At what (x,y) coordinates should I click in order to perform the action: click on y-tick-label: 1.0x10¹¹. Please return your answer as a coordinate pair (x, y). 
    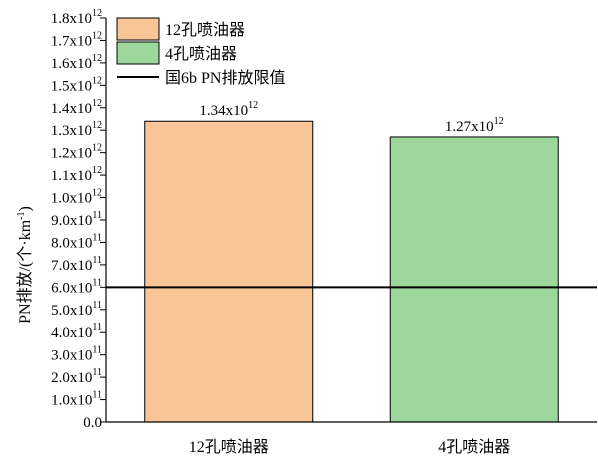
    Looking at the image, I should click on (76, 399).